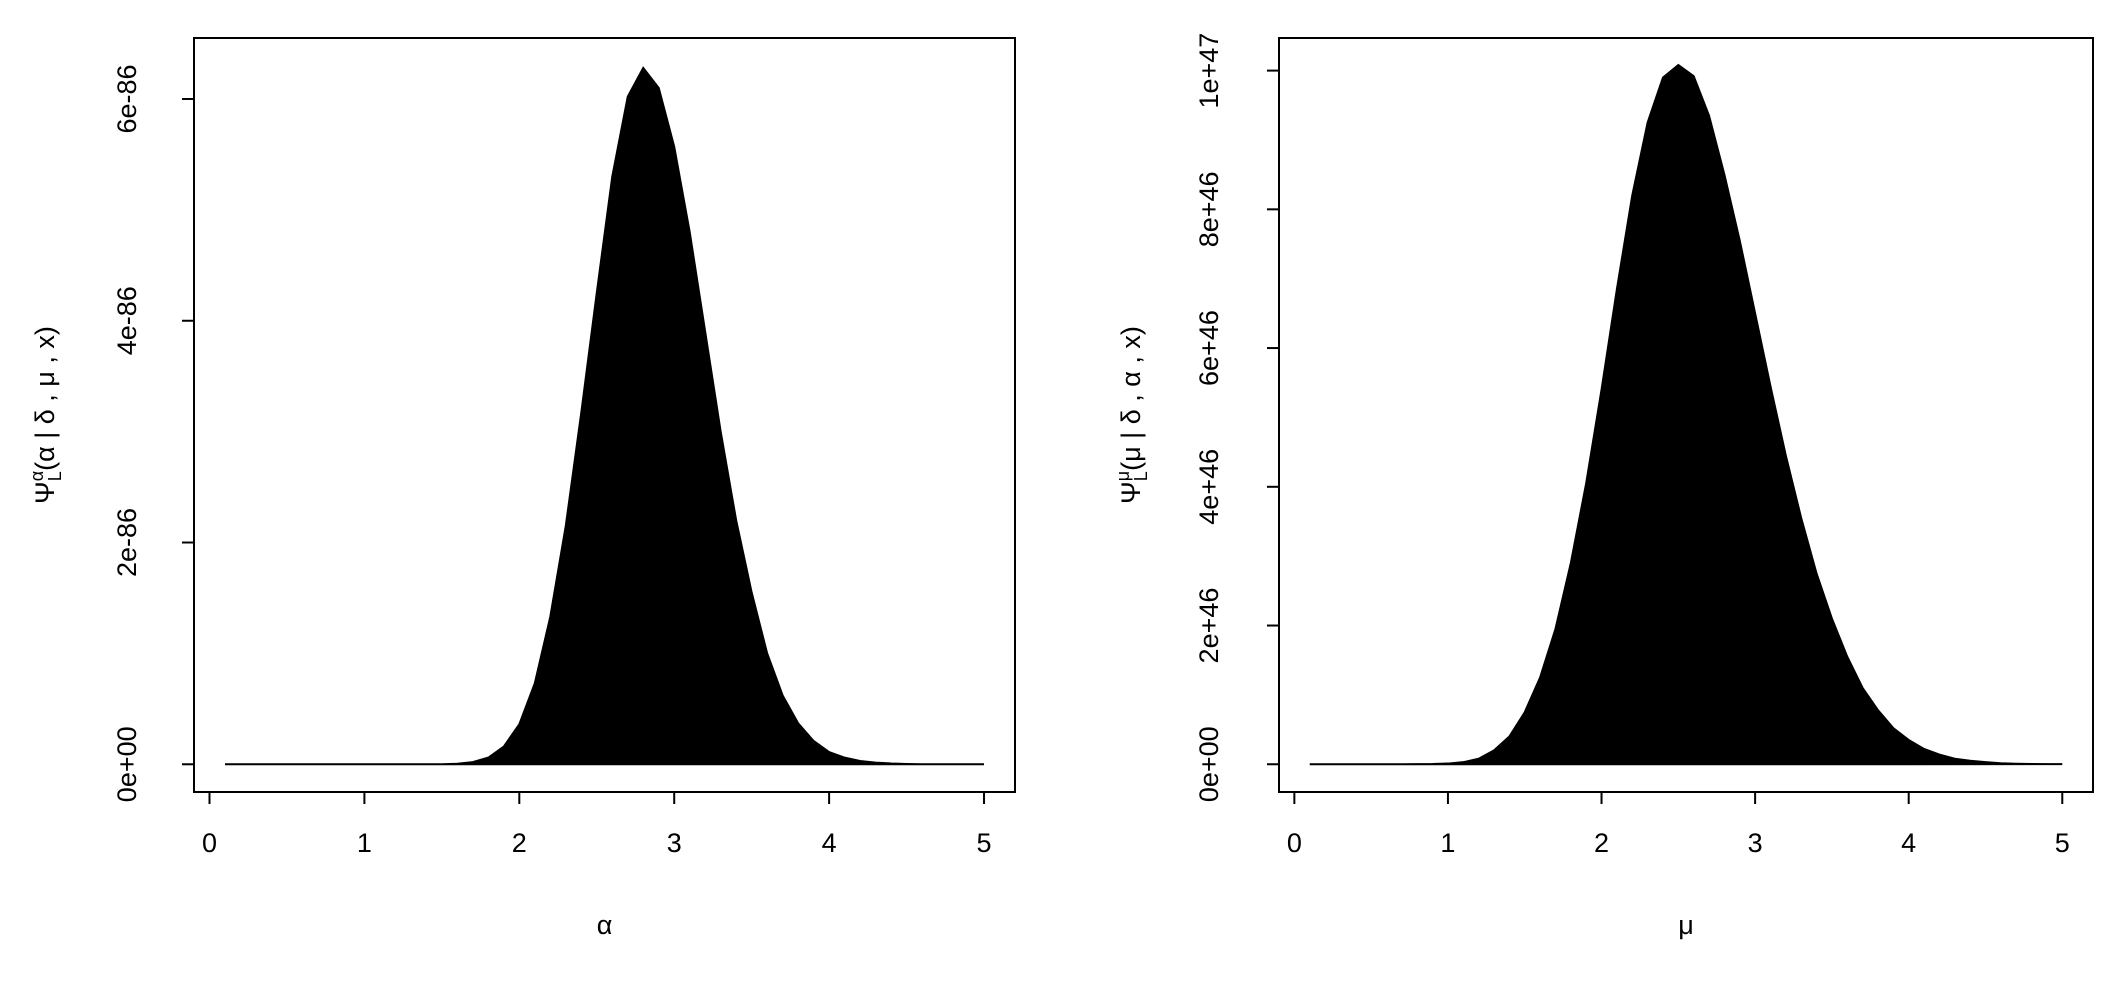 This screenshot has width=2127, height=1004. What do you see at coordinates (1209, 626) in the screenshot?
I see `y-tick-label: 2e+46` at bounding box center [1209, 626].